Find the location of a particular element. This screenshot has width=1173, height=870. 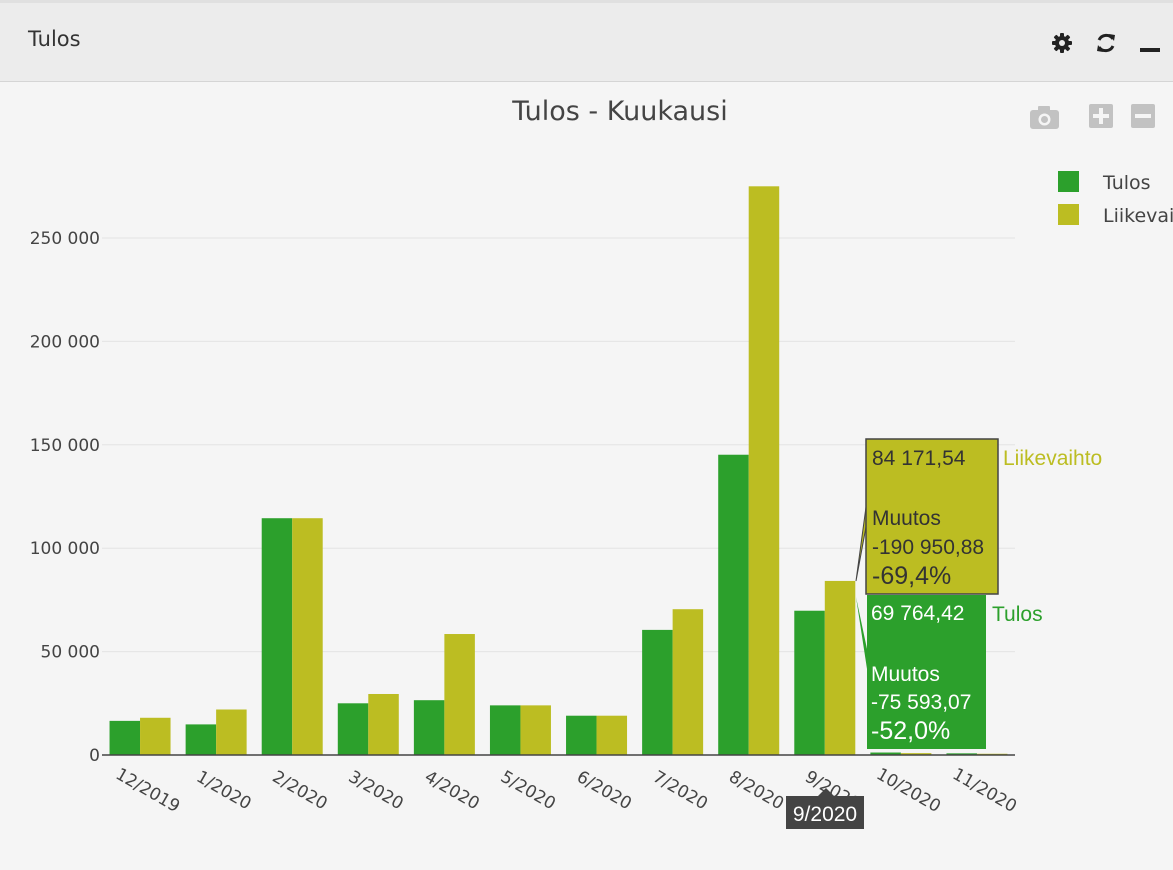

y-tick-label: 50 000 is located at coordinates (70, 653).